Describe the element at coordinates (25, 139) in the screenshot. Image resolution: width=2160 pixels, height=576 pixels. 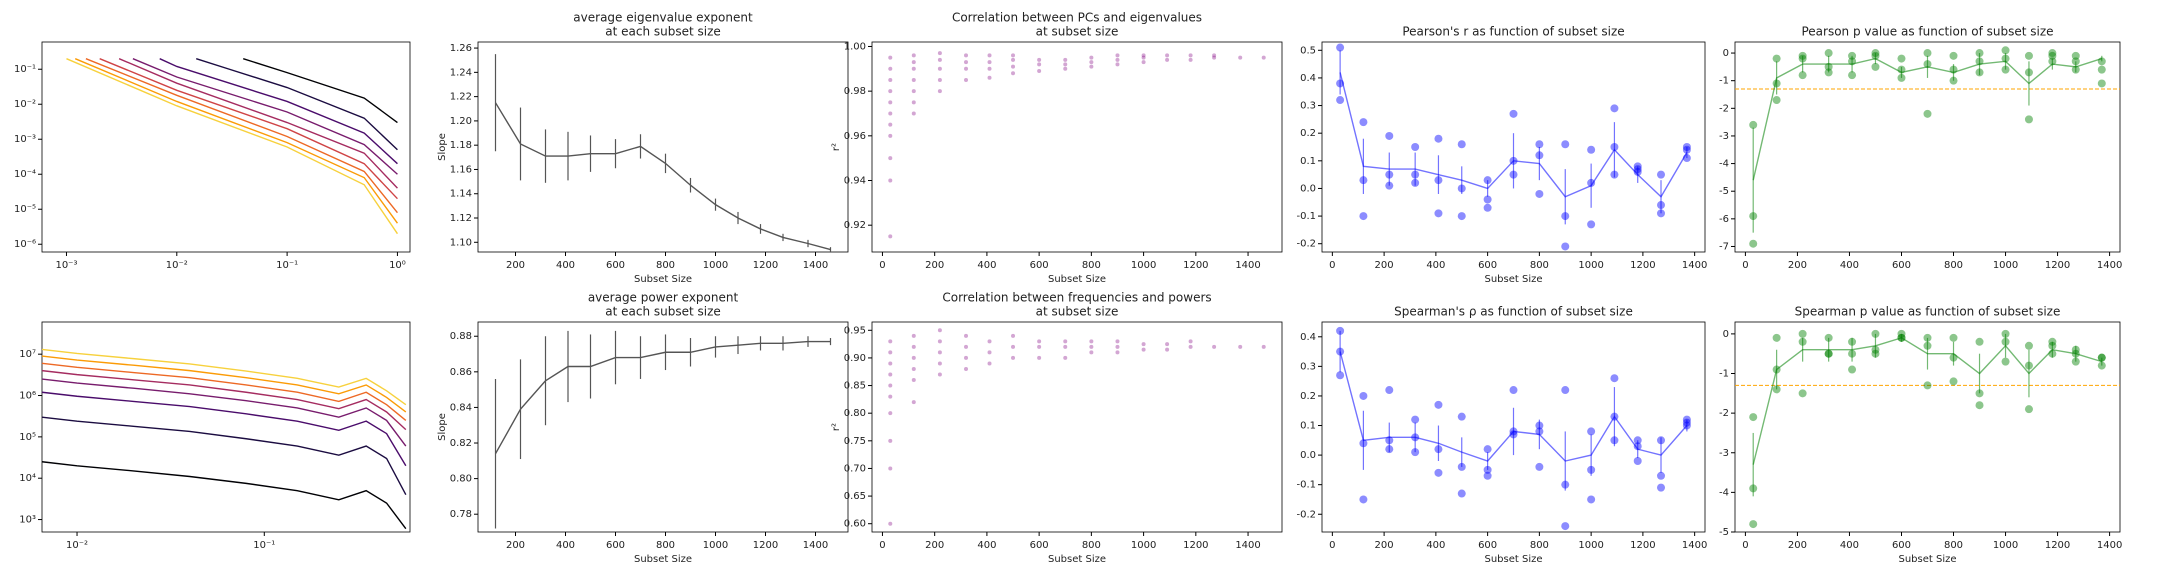
I see `y-tick-label: 10⁻³` at that location.